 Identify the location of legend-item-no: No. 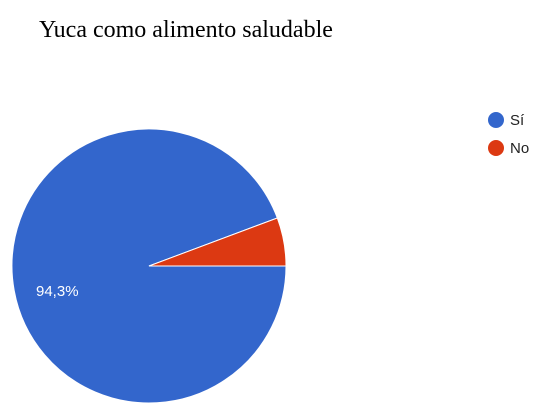
(508, 148).